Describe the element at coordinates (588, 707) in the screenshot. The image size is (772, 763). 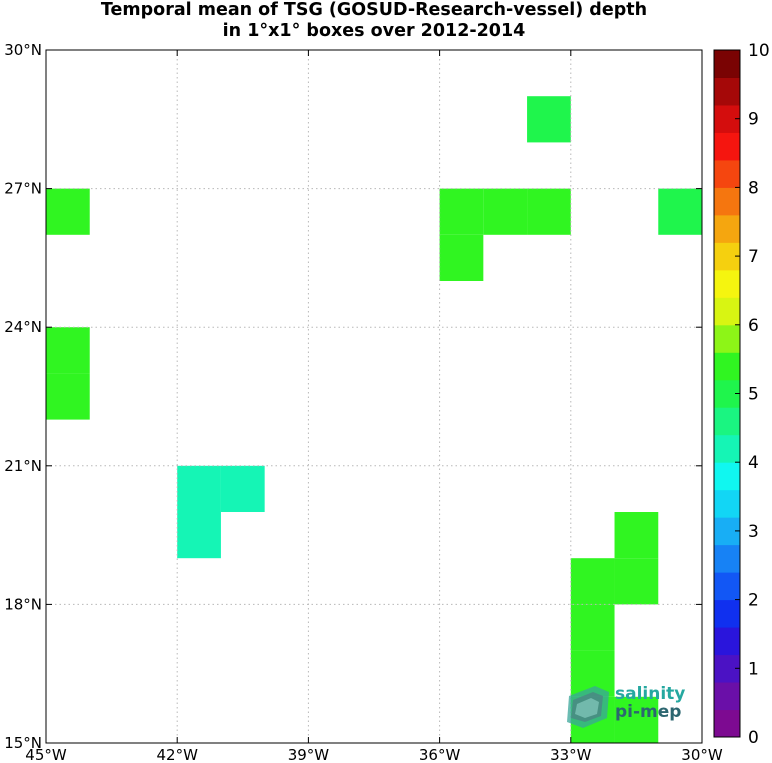
I see `logo-mark-icon` at that location.